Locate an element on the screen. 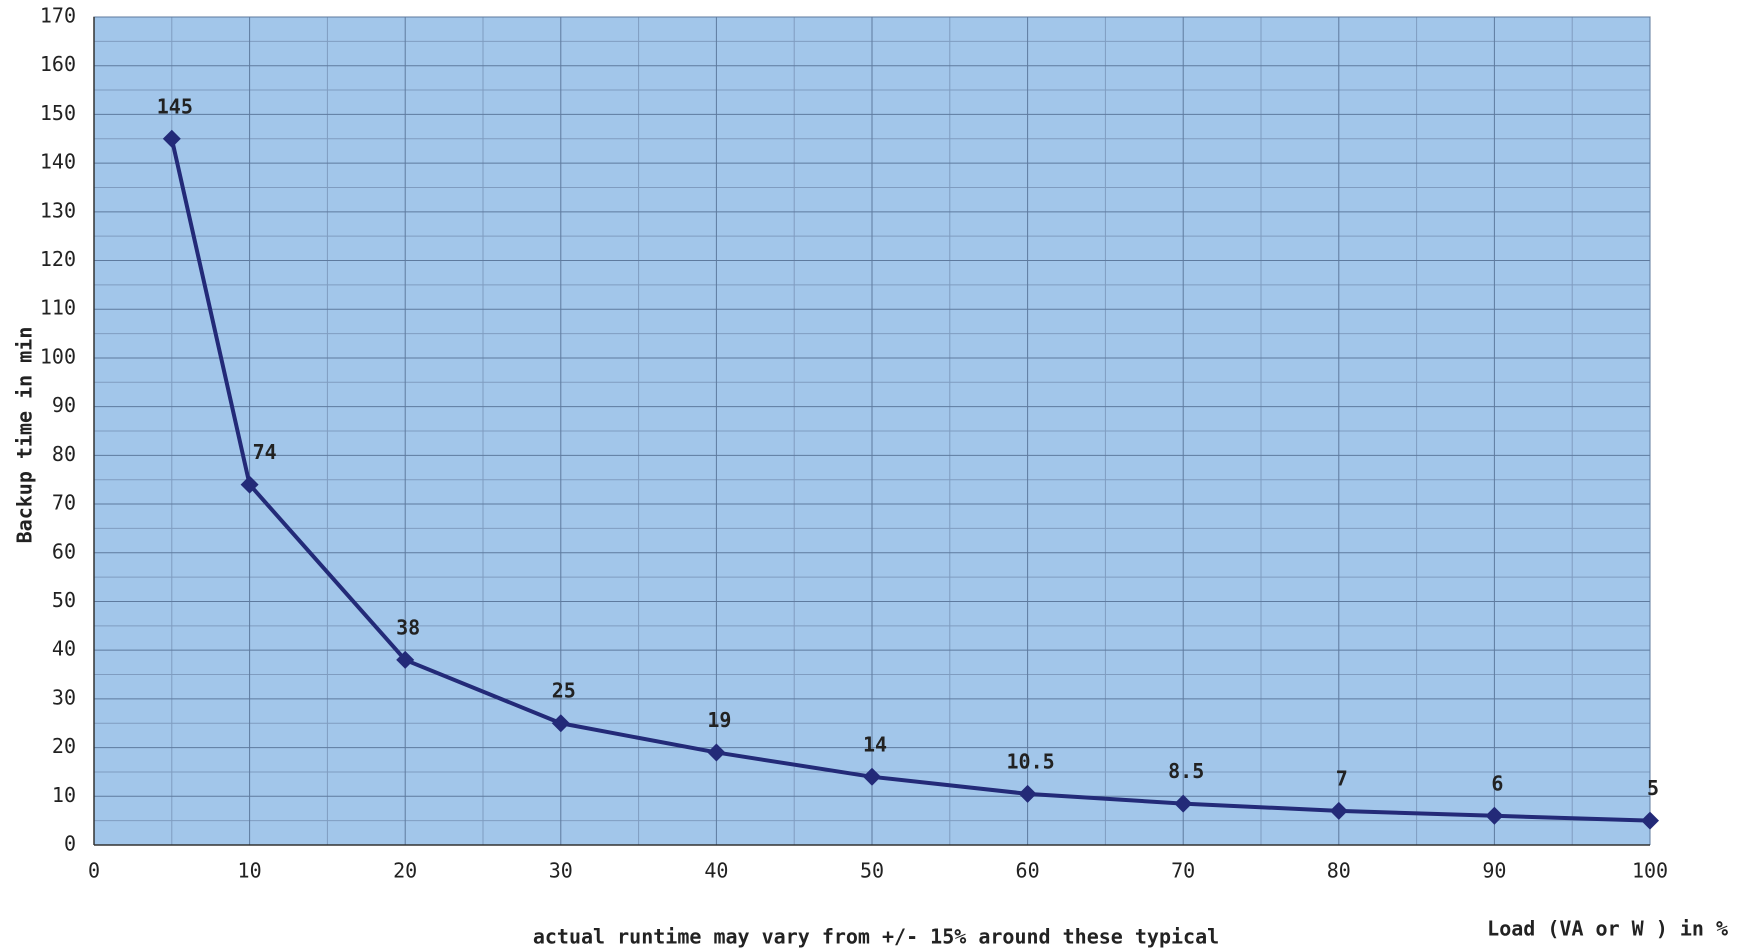 The image size is (1737, 950). y-tick-label: 30 is located at coordinates (64, 697).